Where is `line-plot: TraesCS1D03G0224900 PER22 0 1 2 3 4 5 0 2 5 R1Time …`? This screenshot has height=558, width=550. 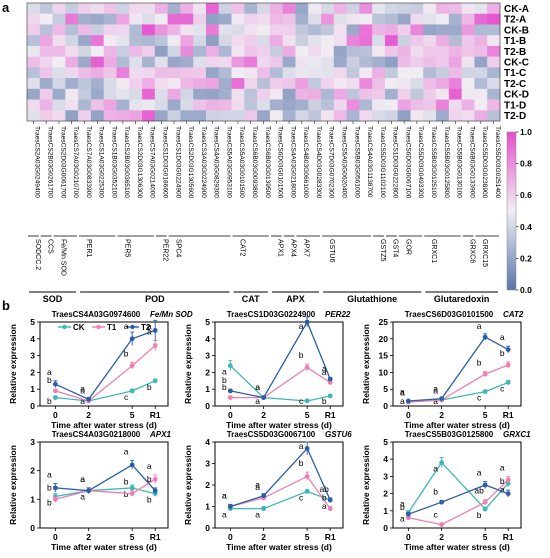
line-plot: TraesCS1D03G0224900 PER22 0 1 2 3 4 5 0 2 5 R1Time … is located at coordinates (267, 370).